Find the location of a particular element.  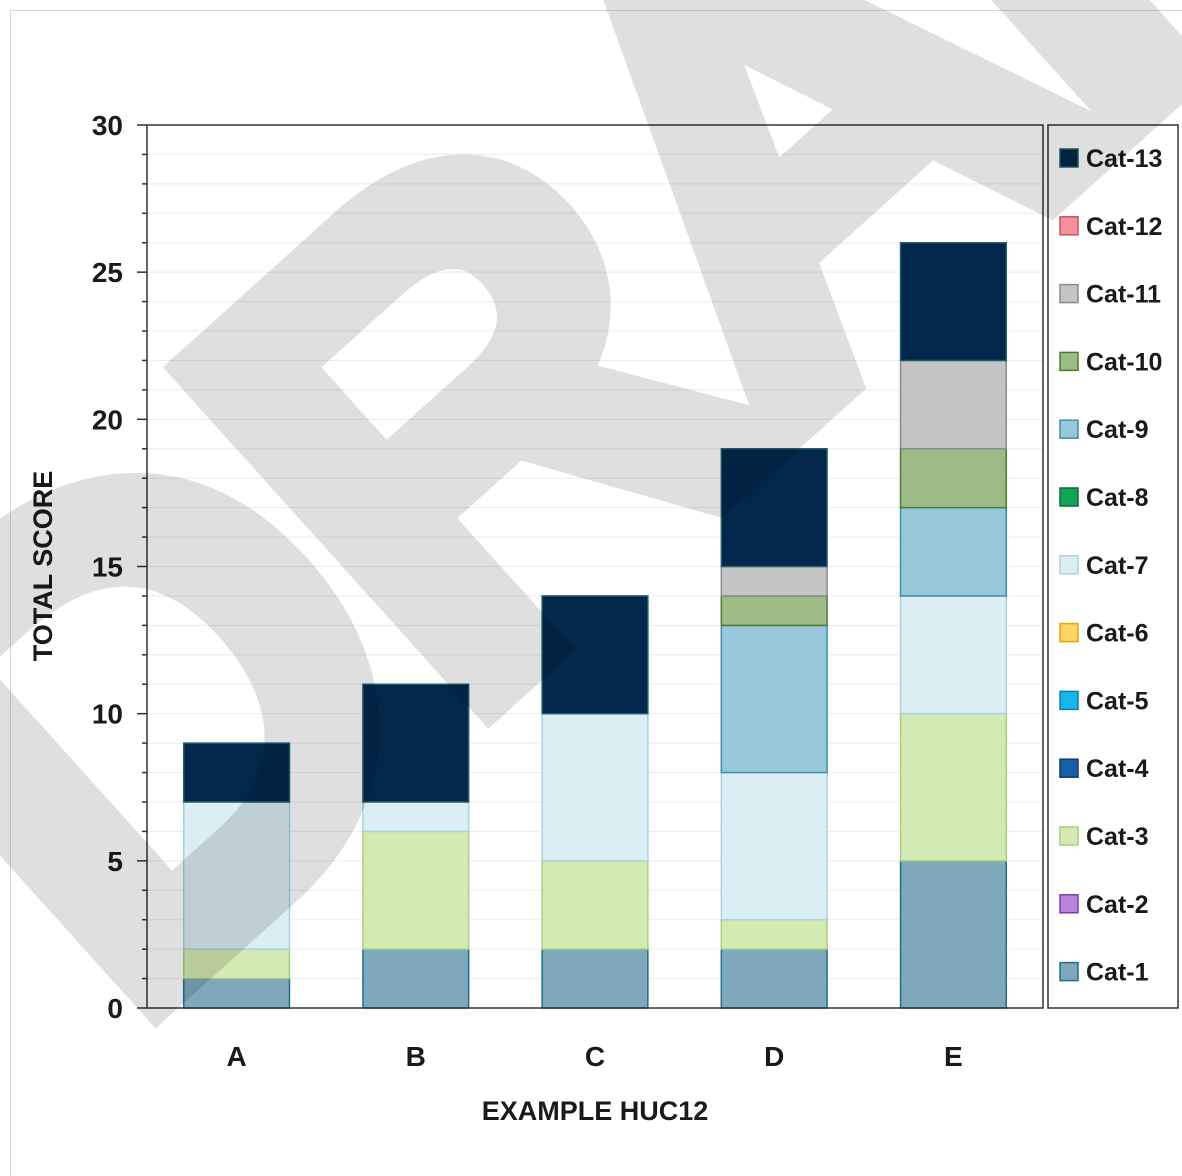

legend-label: Cat-10 is located at coordinates (1124, 362).